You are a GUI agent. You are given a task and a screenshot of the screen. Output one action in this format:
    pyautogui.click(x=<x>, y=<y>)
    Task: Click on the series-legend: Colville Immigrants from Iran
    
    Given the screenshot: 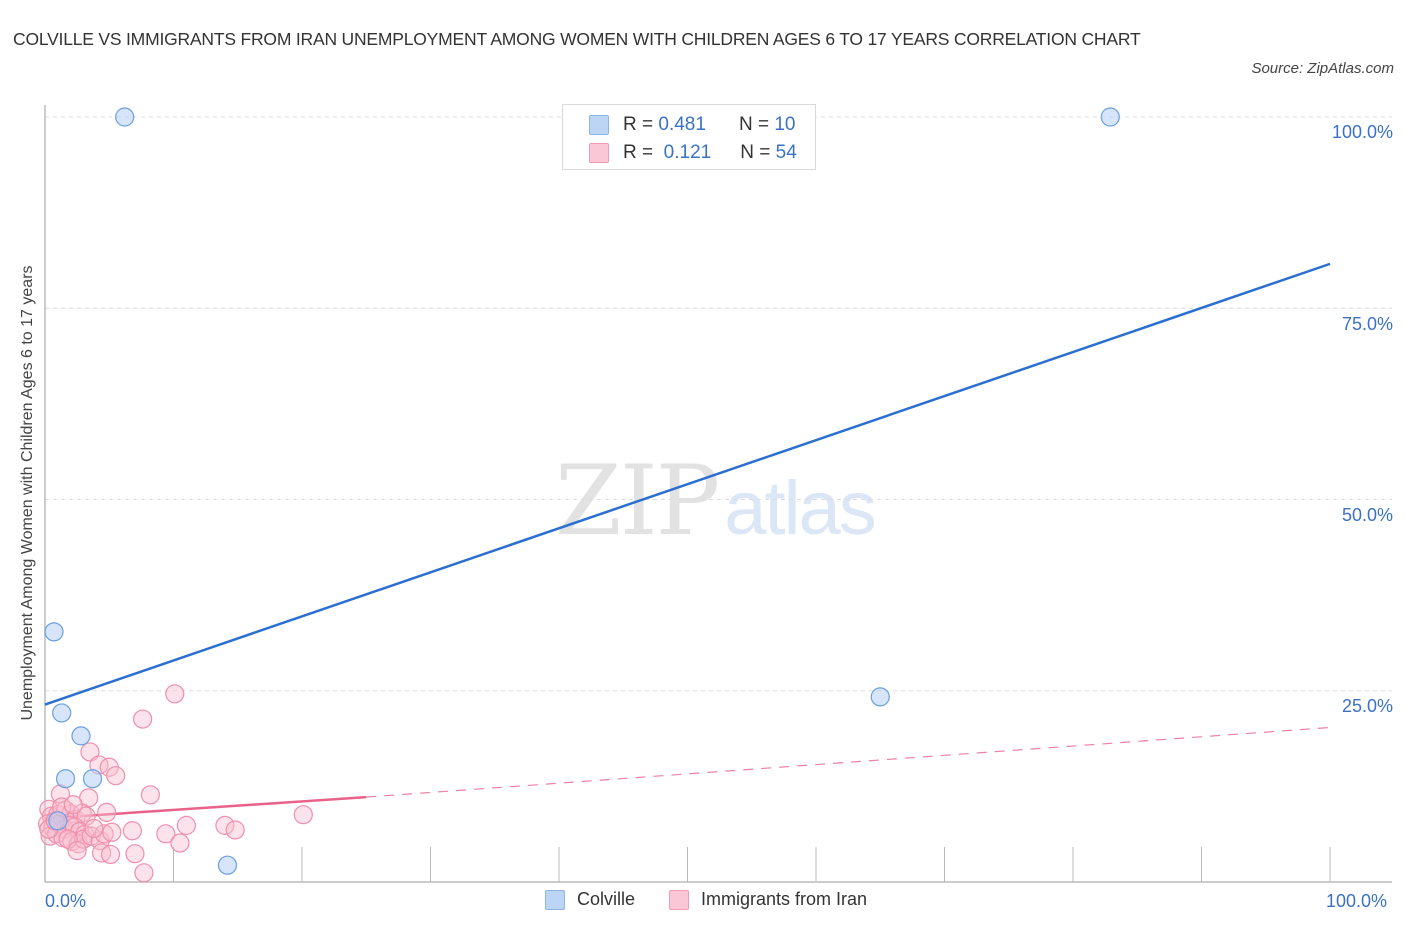 What is the action you would take?
    pyautogui.click(x=706, y=899)
    